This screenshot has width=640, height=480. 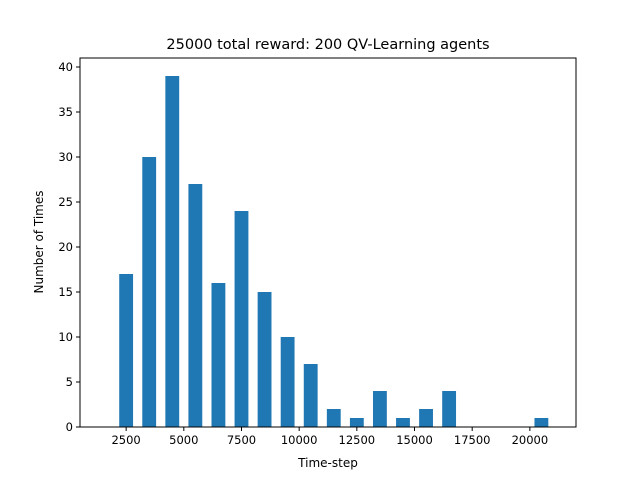 I want to click on x-axis-ticks: 2500 5000 7500 10000 12500 15000 17500 20000, so click(x=329, y=437).